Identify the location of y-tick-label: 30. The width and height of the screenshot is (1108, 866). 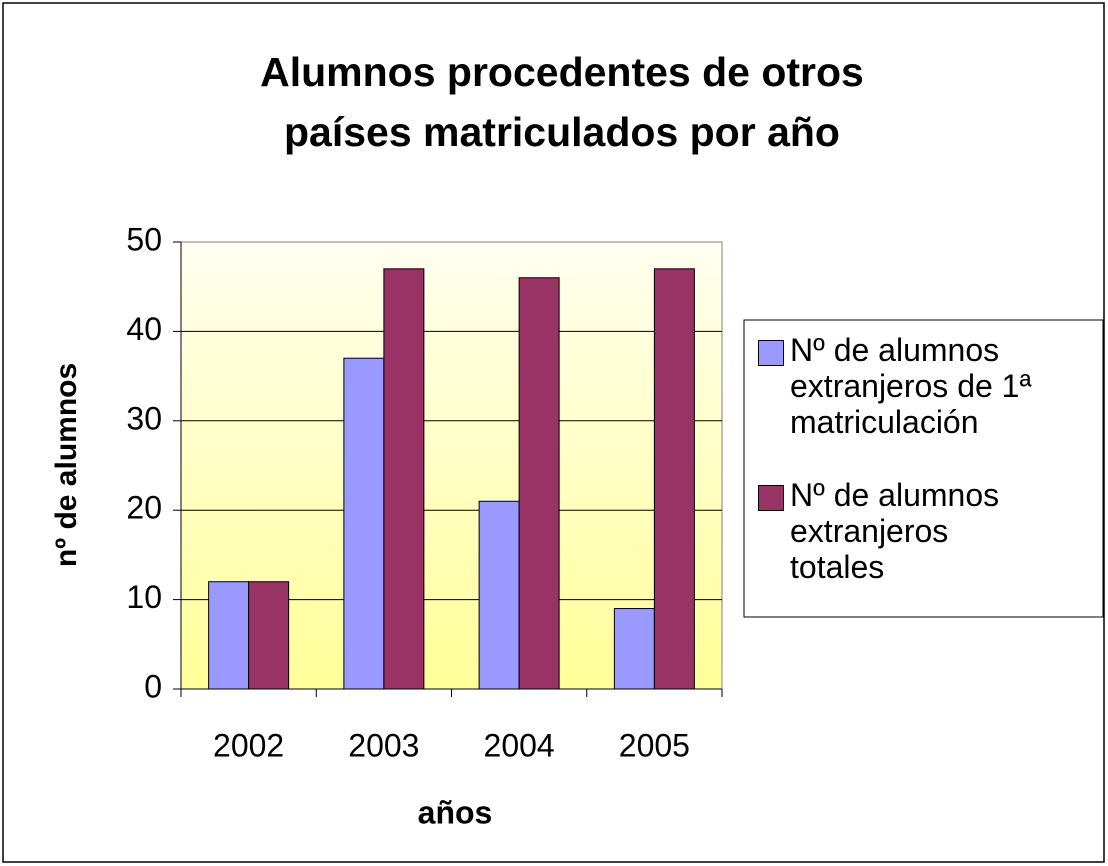
(144, 418).